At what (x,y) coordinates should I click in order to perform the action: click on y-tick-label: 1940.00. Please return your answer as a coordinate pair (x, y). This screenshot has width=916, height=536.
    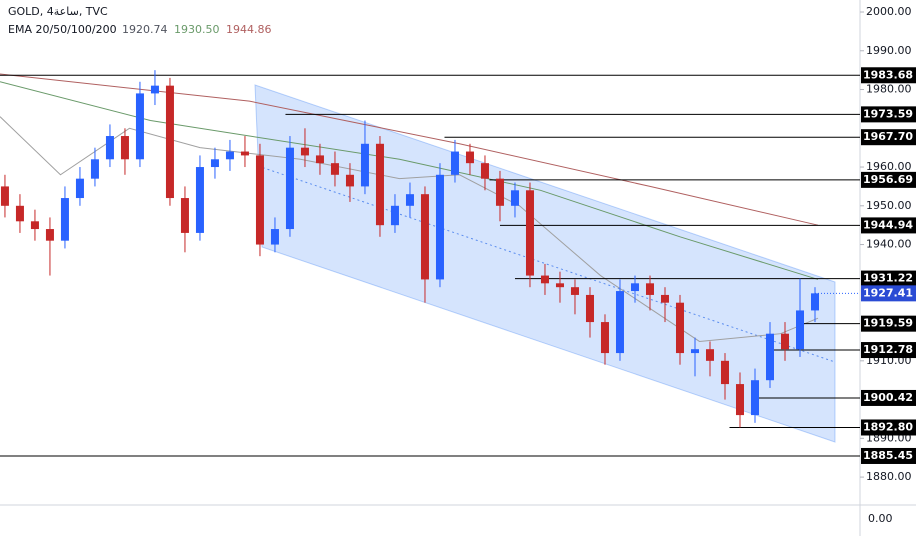
    Looking at the image, I should click on (889, 244).